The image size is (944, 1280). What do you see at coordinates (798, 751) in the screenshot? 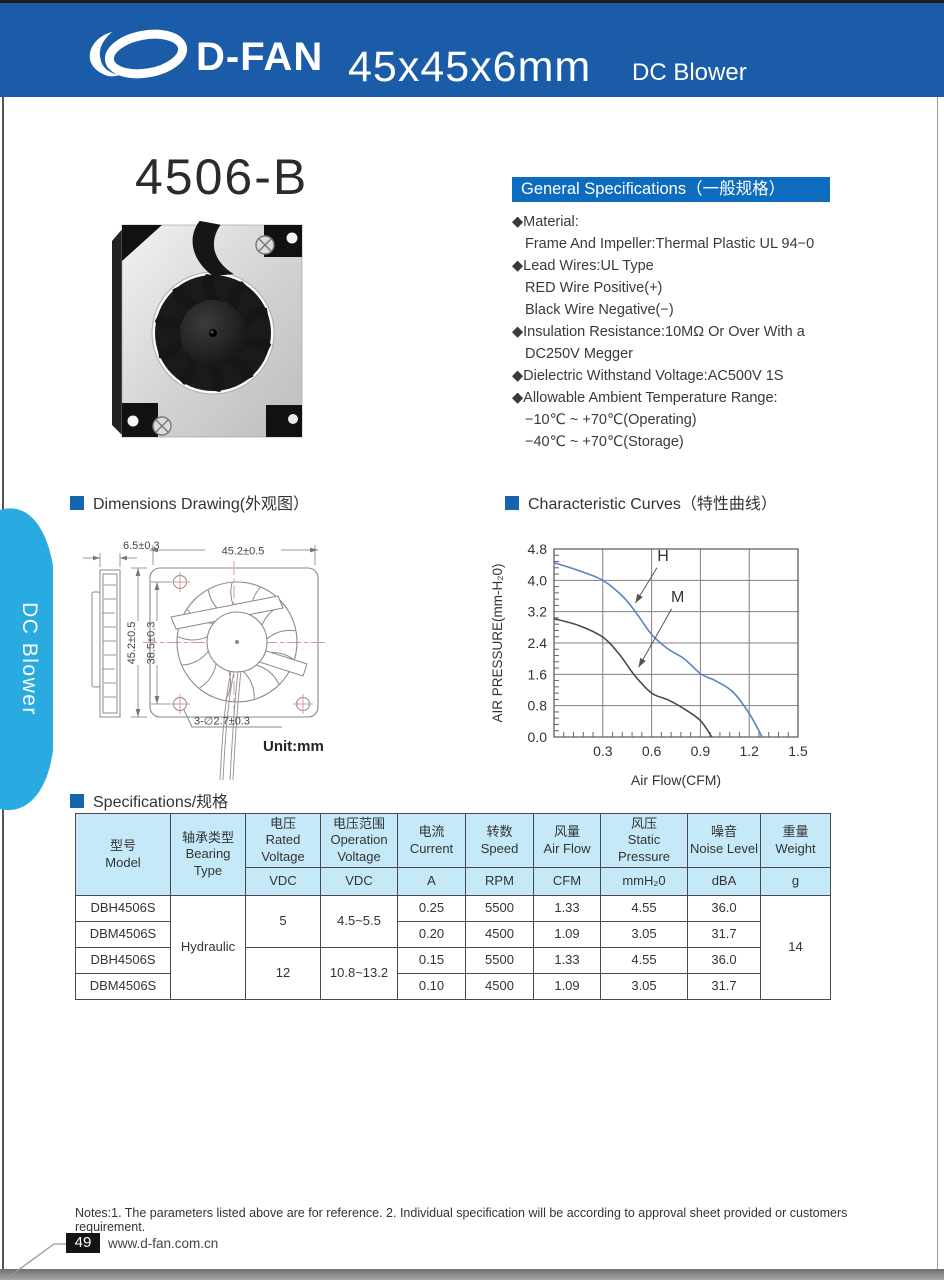
I see `svg-text: 1.5` at bounding box center [798, 751].